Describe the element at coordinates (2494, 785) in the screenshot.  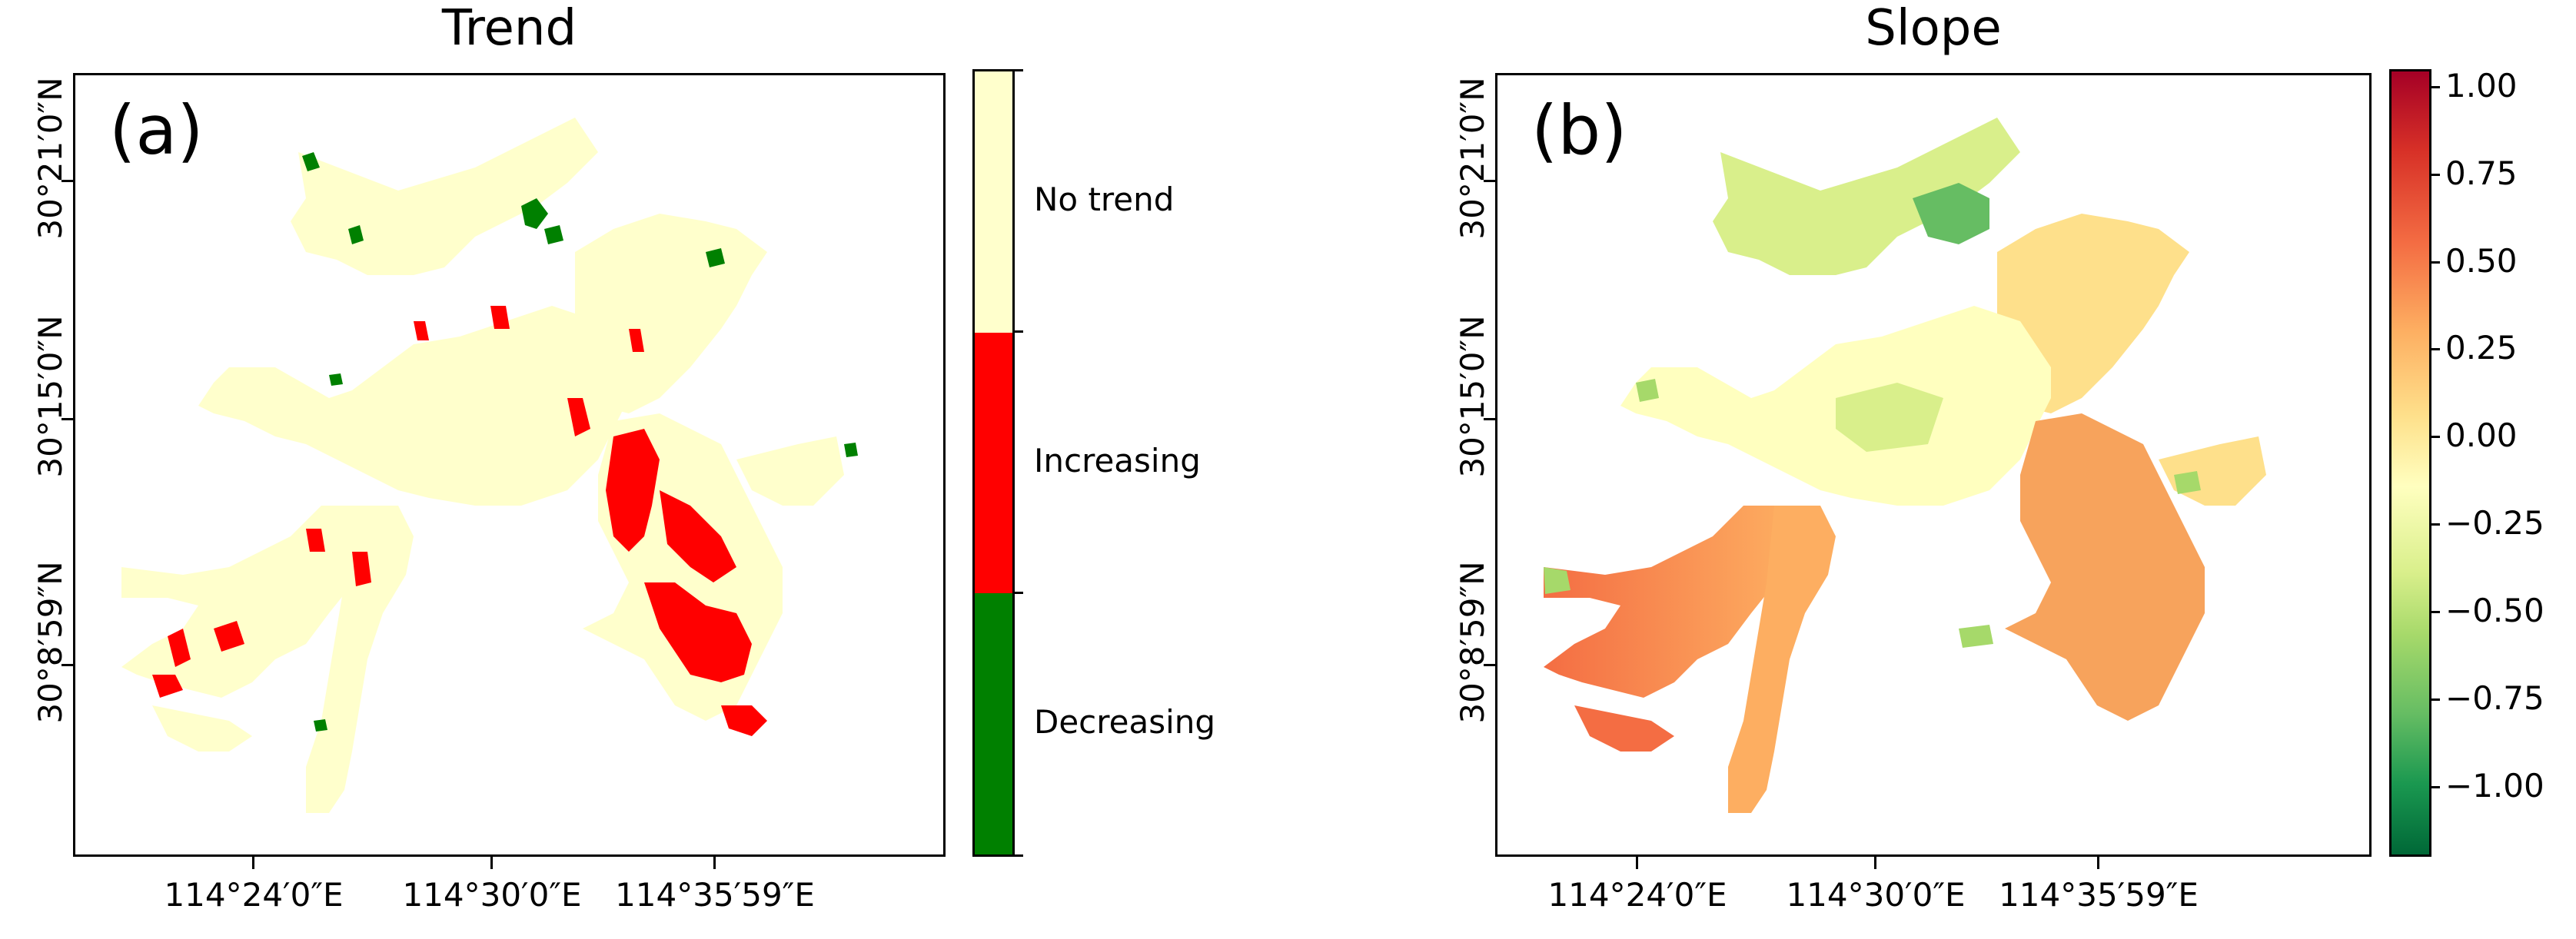
I see `slope-colorbar-tick-label: −1.00` at that location.